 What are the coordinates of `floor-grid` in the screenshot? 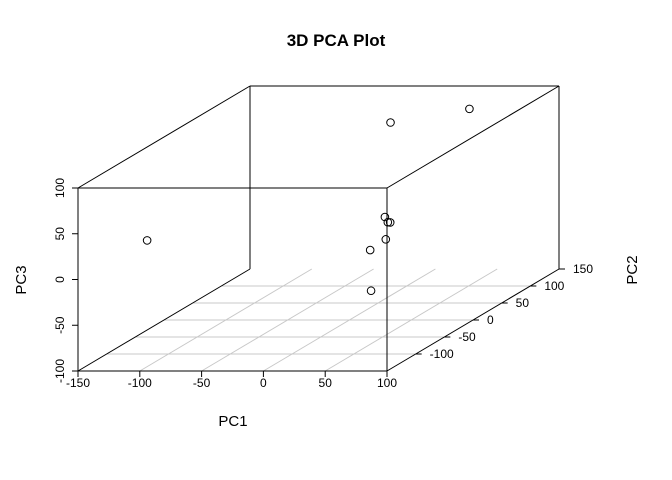 It's located at (318, 320).